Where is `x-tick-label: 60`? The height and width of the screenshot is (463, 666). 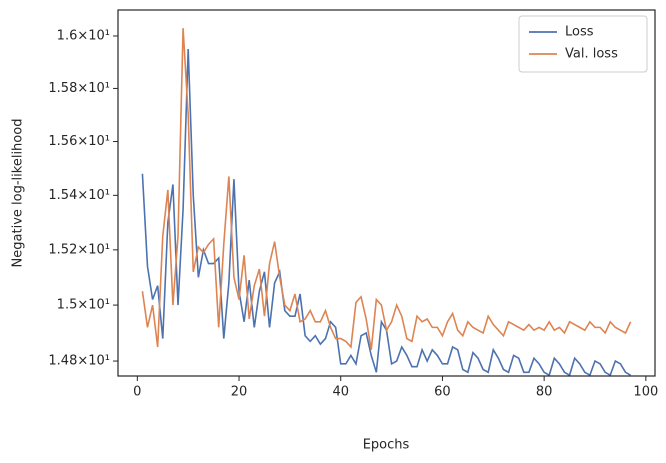 x-tick-label: 60 is located at coordinates (442, 392).